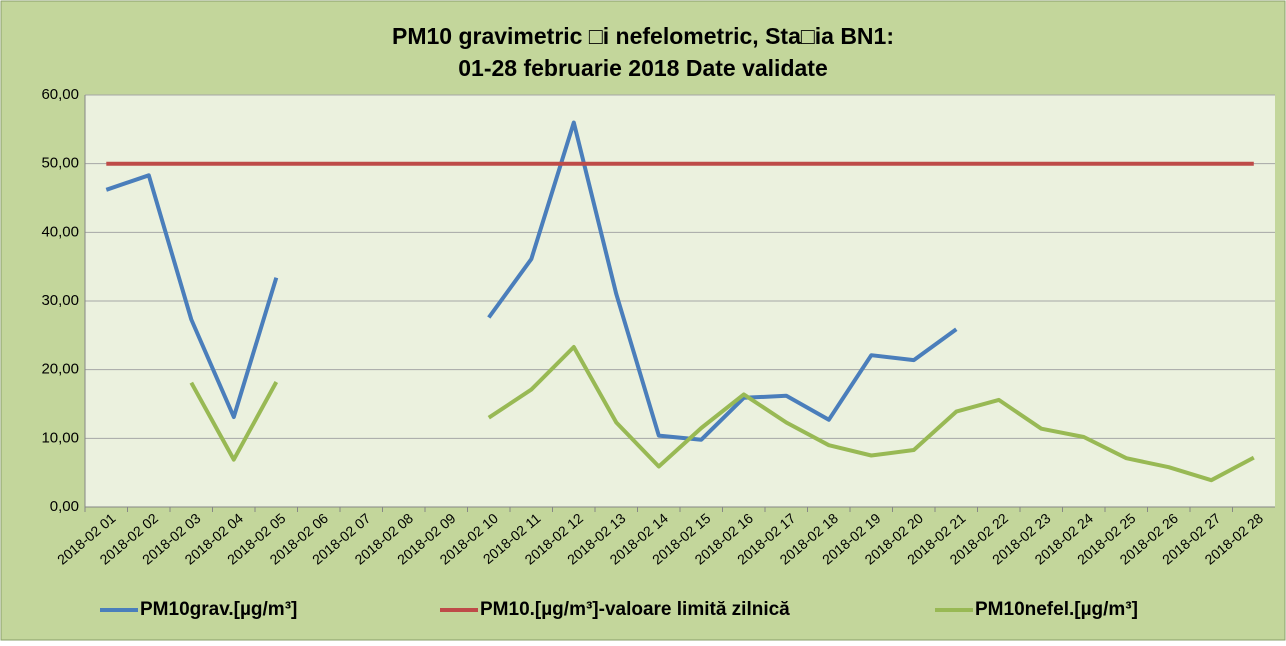 The height and width of the screenshot is (646, 1286). I want to click on y-tick-label: 40,00, so click(60, 231).